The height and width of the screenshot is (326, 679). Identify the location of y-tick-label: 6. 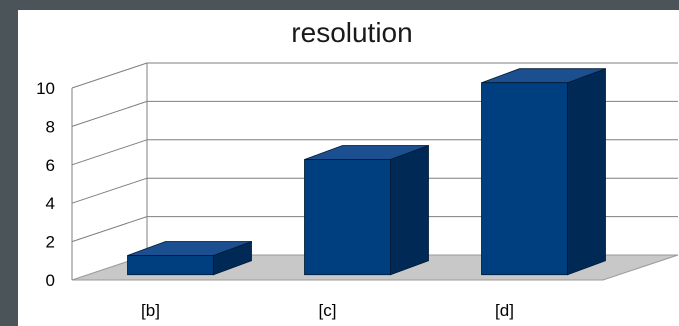
(50, 165).